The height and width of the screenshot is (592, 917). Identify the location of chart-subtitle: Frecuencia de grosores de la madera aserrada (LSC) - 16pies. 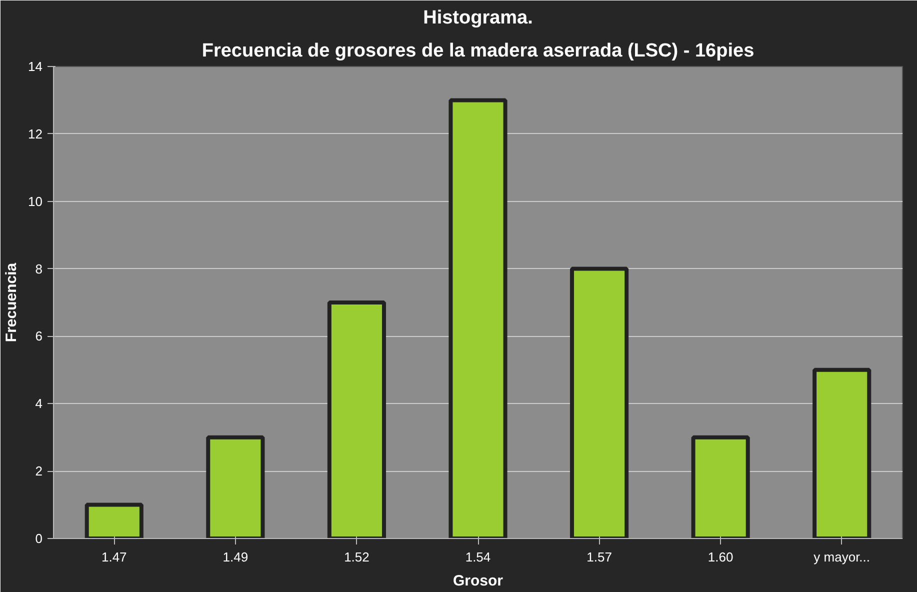
(478, 51).